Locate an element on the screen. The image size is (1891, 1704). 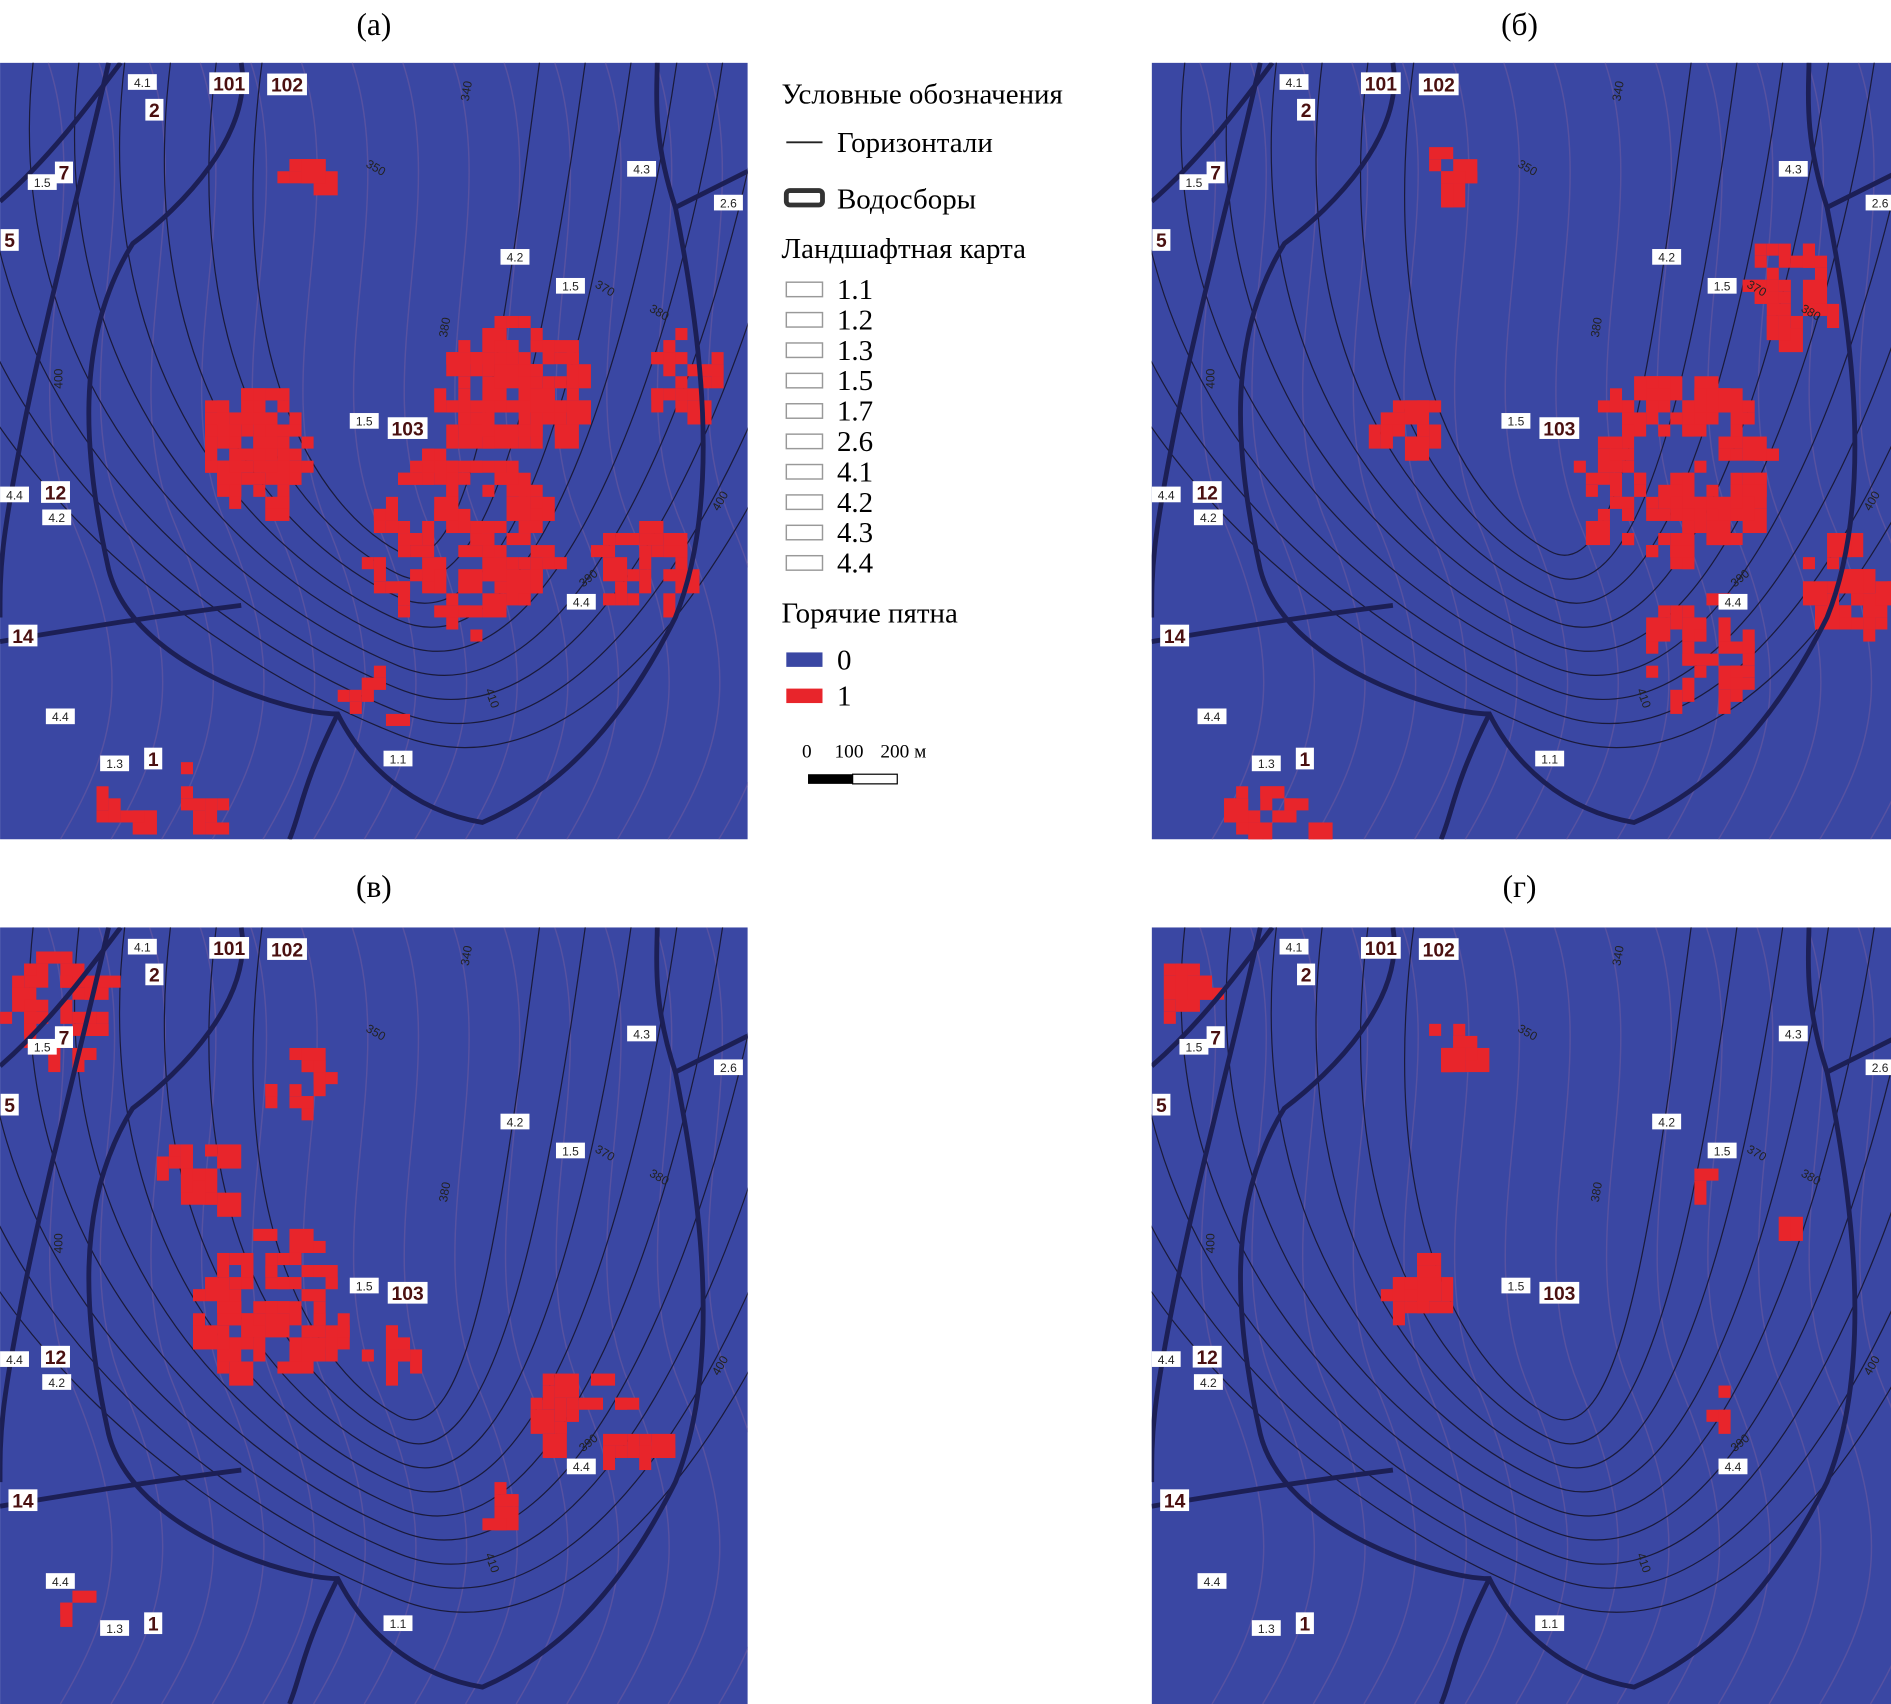
legend-landscape-label: 4.2 is located at coordinates (855, 503).